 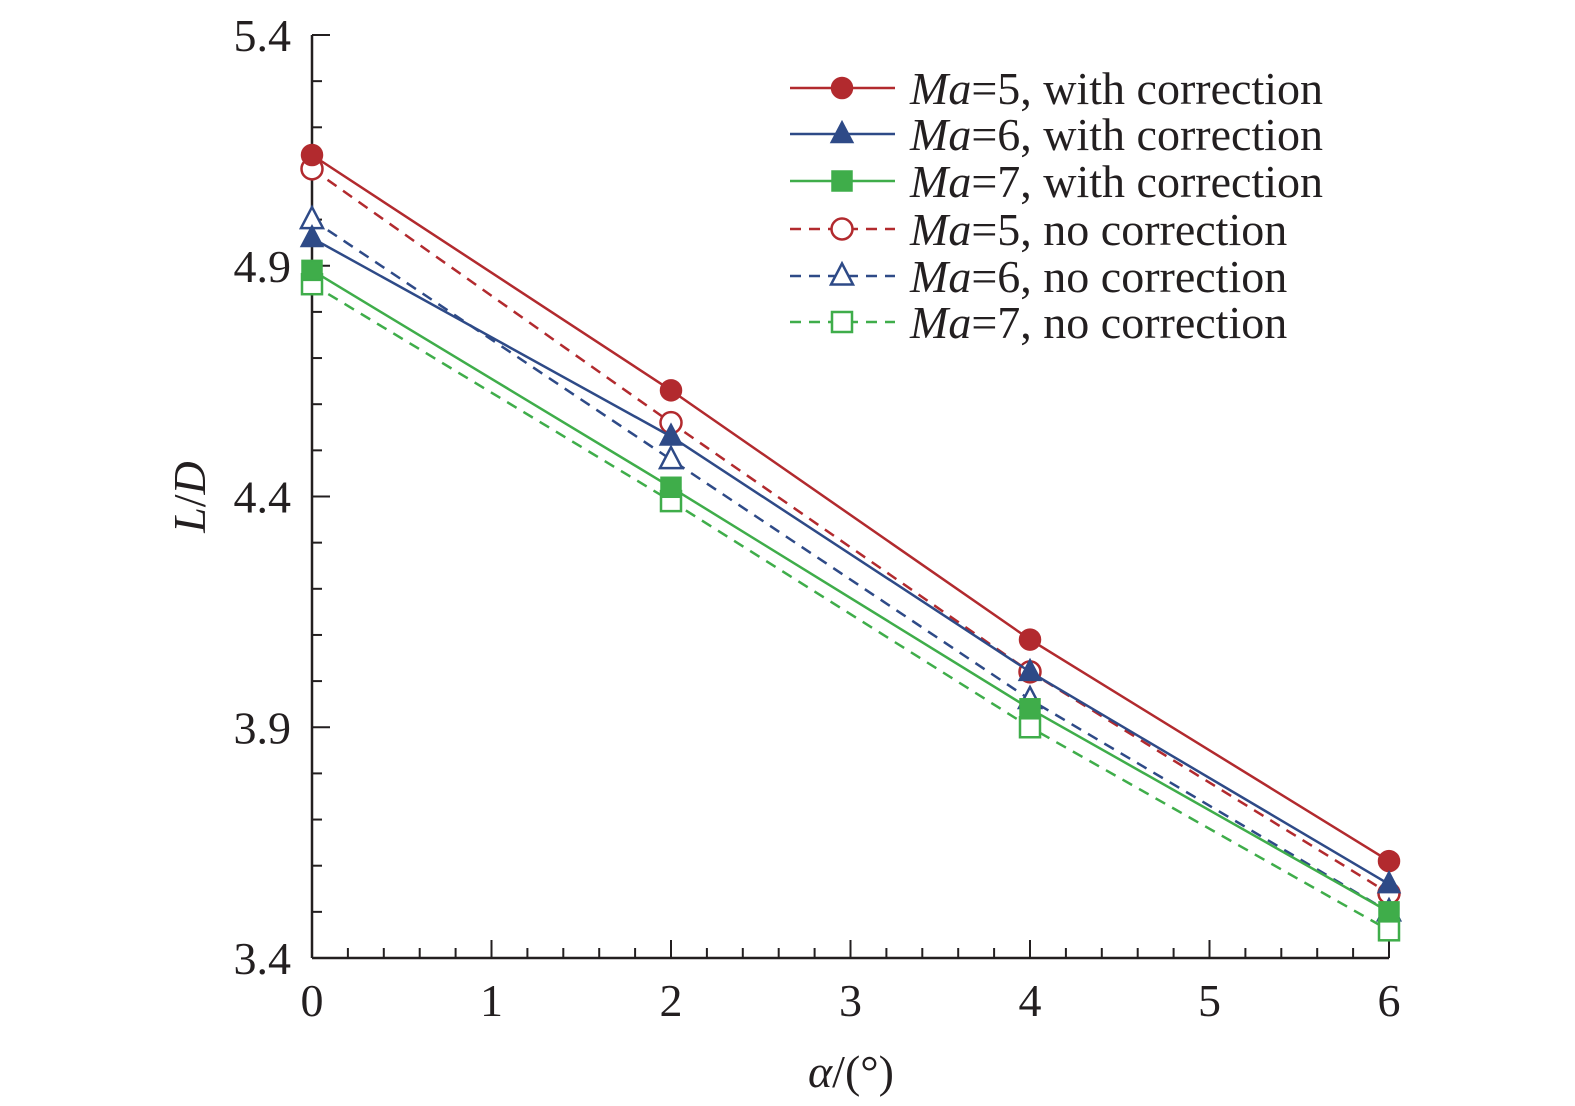 I want to click on y-axis-title-slash: /, so click(x=189, y=500).